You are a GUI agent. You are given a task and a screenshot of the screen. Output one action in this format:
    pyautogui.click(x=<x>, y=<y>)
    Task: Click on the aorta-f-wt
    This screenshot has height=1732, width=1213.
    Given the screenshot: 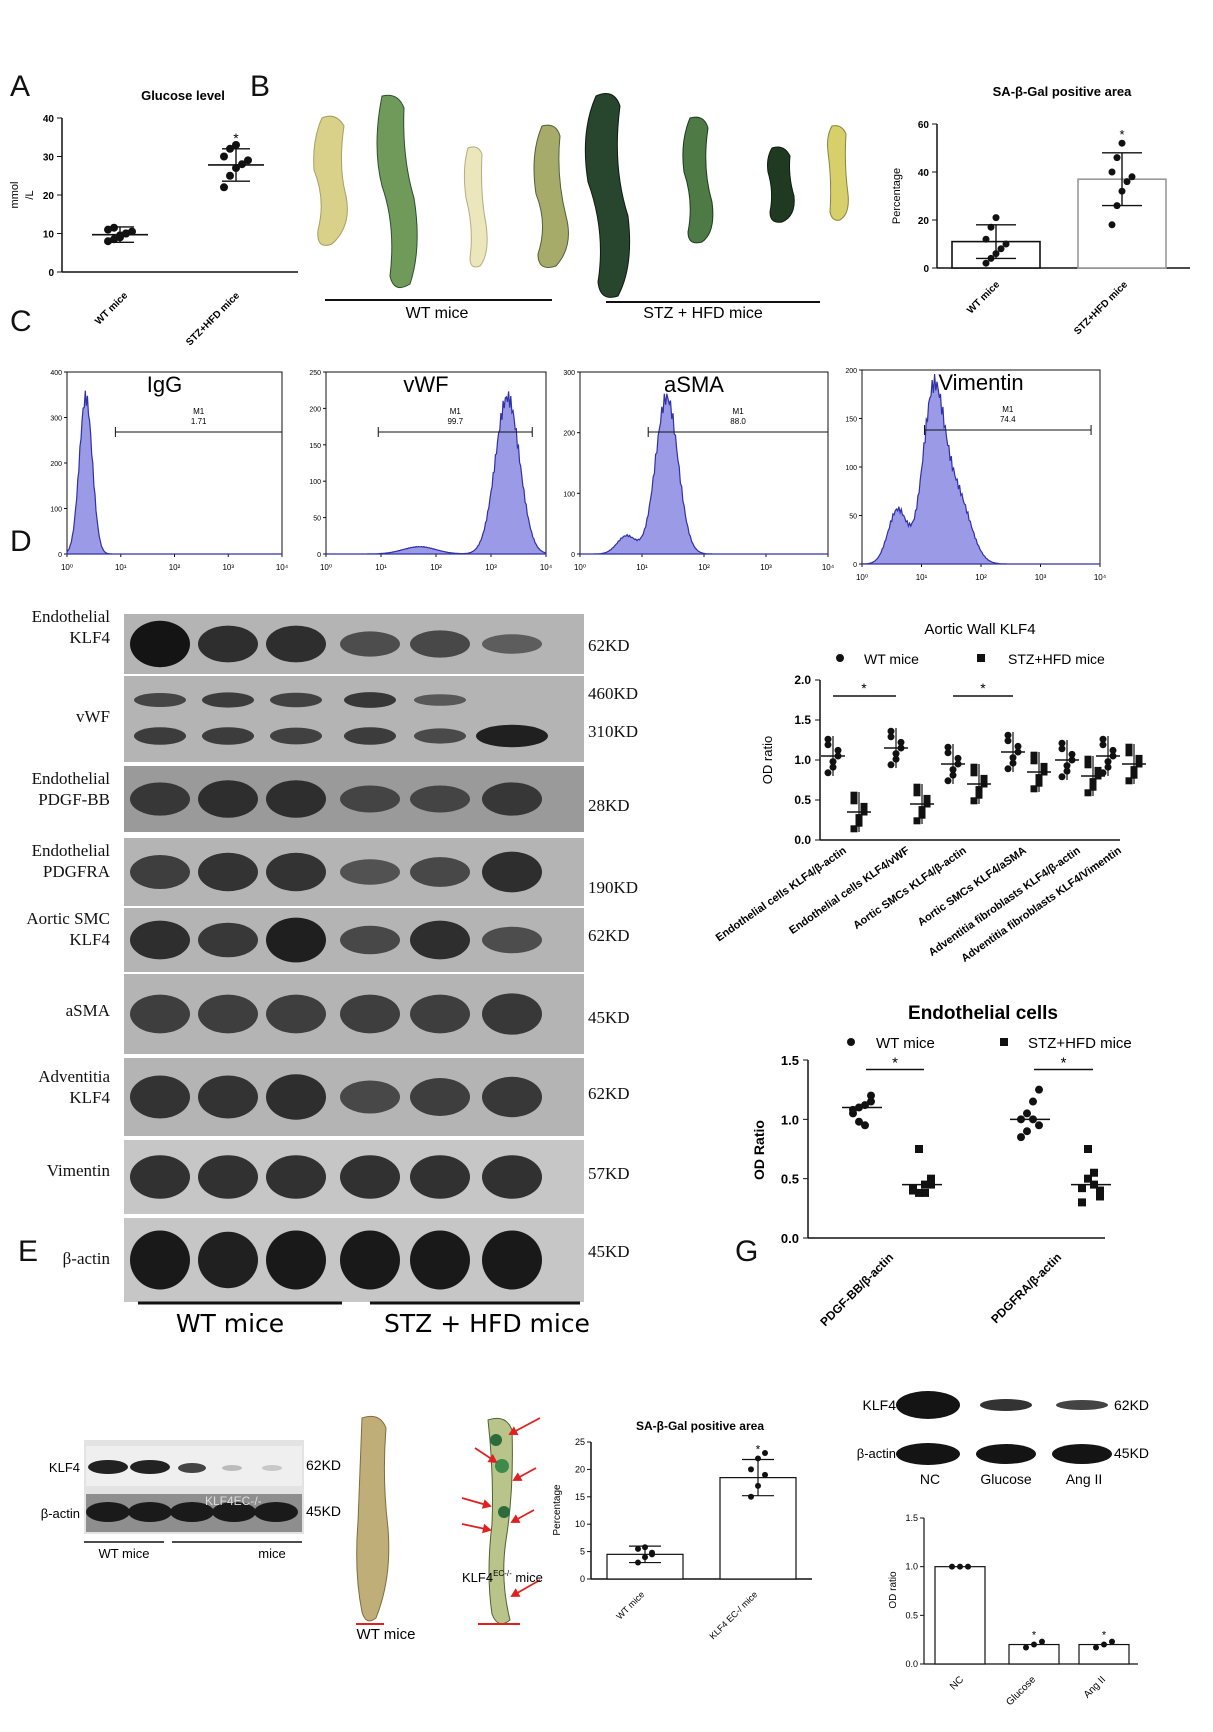 What is the action you would take?
    pyautogui.click(x=373, y=1518)
    